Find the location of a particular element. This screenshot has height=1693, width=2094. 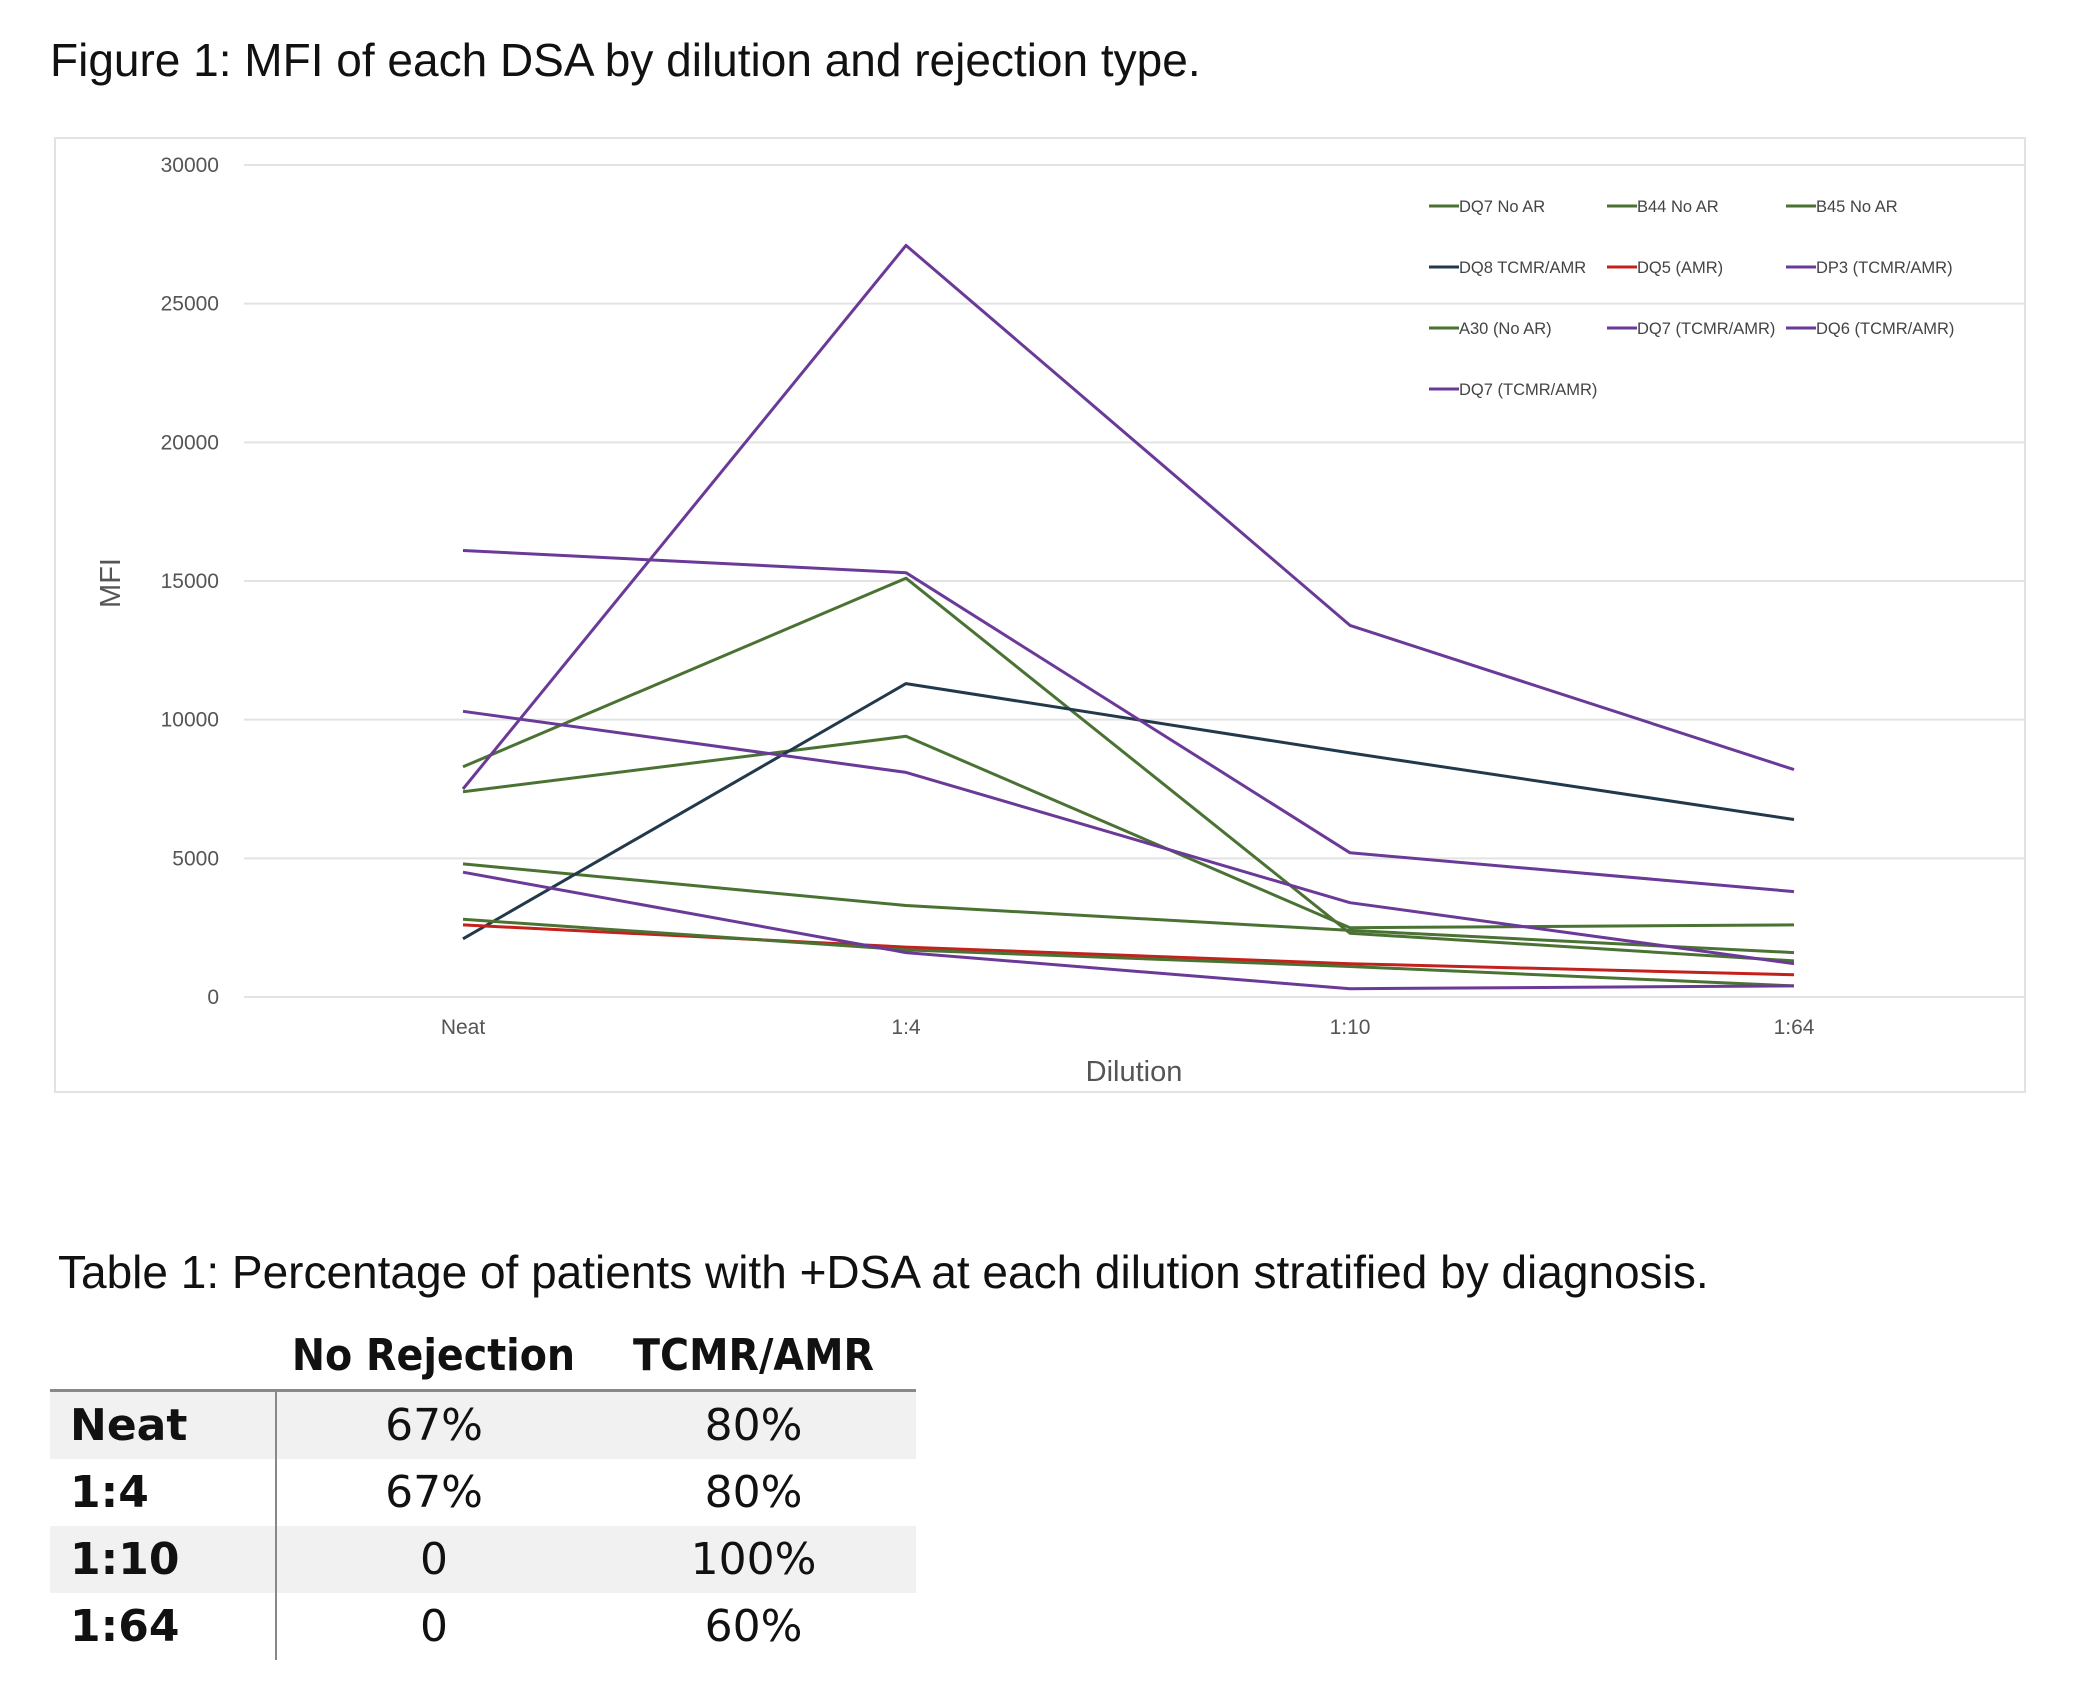

row-label: Neat is located at coordinates (163, 1424).